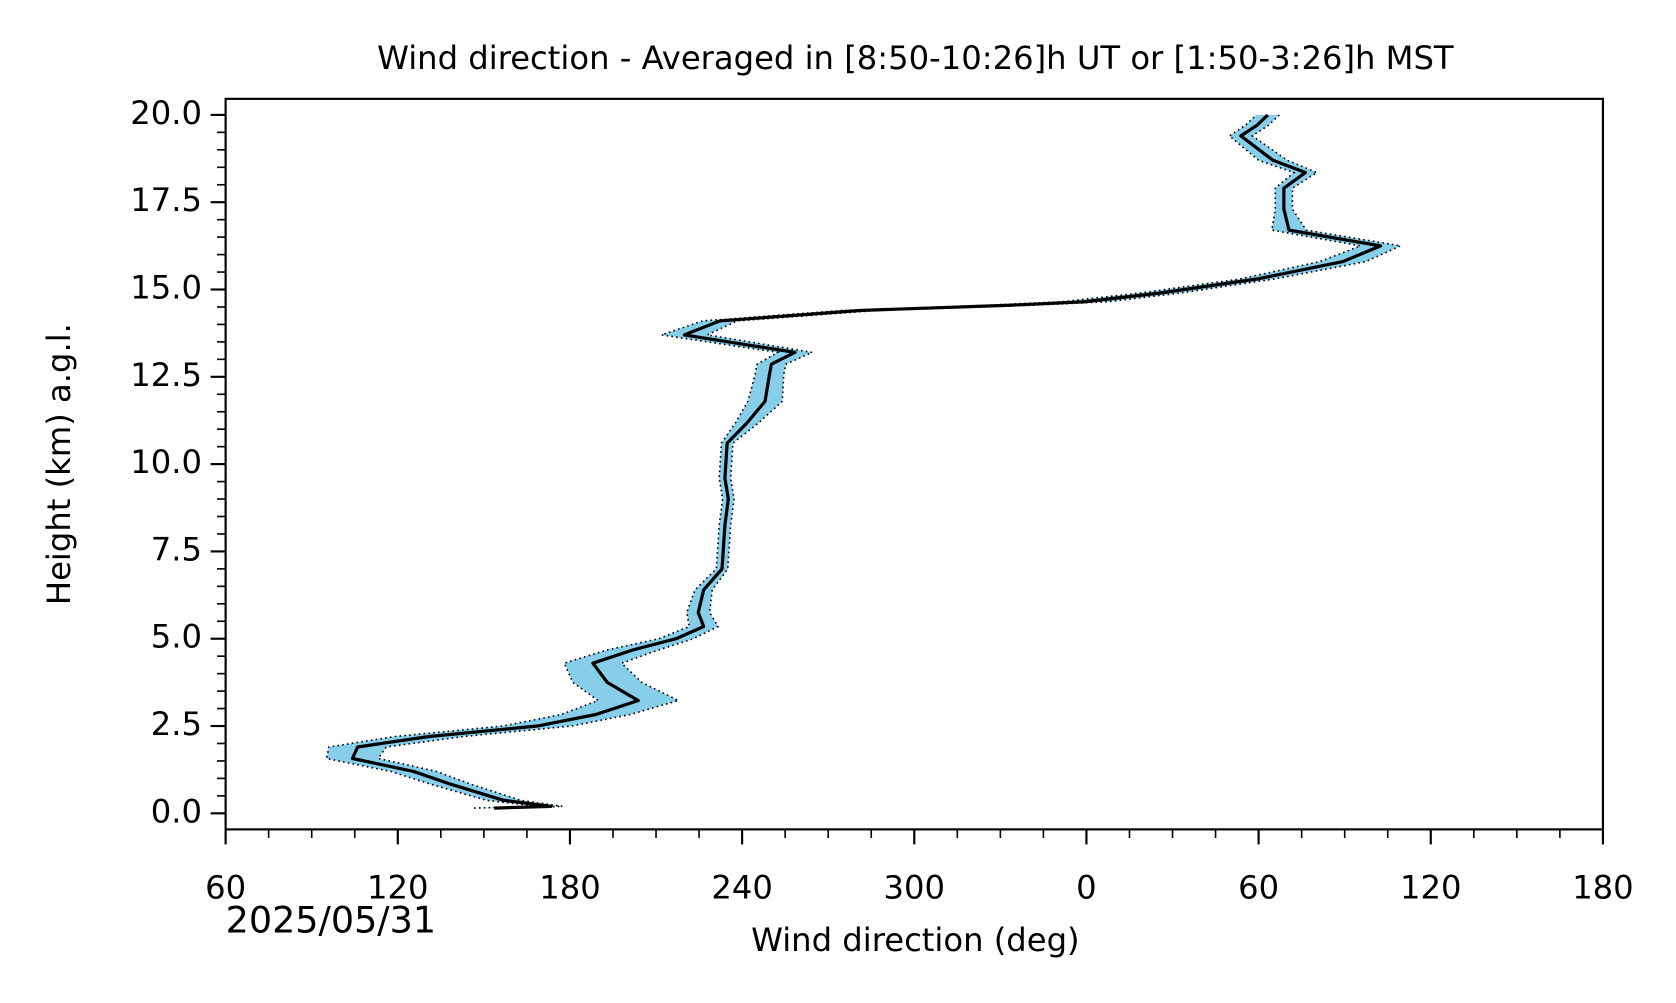  What do you see at coordinates (176, 637) in the screenshot?
I see `y-tick-label: 5.0` at bounding box center [176, 637].